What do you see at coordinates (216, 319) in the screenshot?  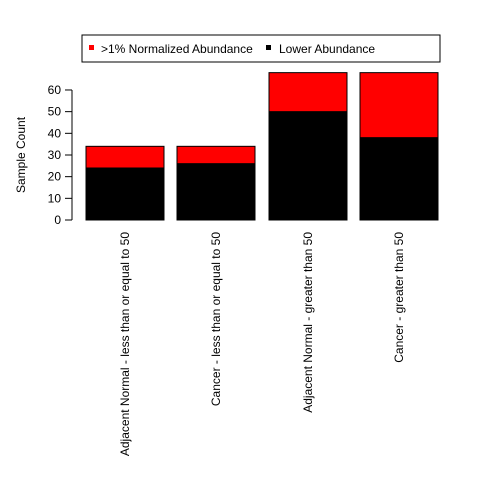 I see `x-category-label-2: Cancer - less than or equal to 50` at bounding box center [216, 319].